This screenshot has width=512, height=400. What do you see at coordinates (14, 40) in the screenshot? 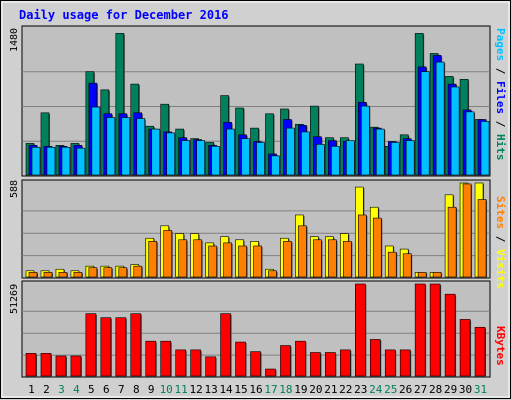
I see `top-panel-max-label: 1480` at bounding box center [14, 40].